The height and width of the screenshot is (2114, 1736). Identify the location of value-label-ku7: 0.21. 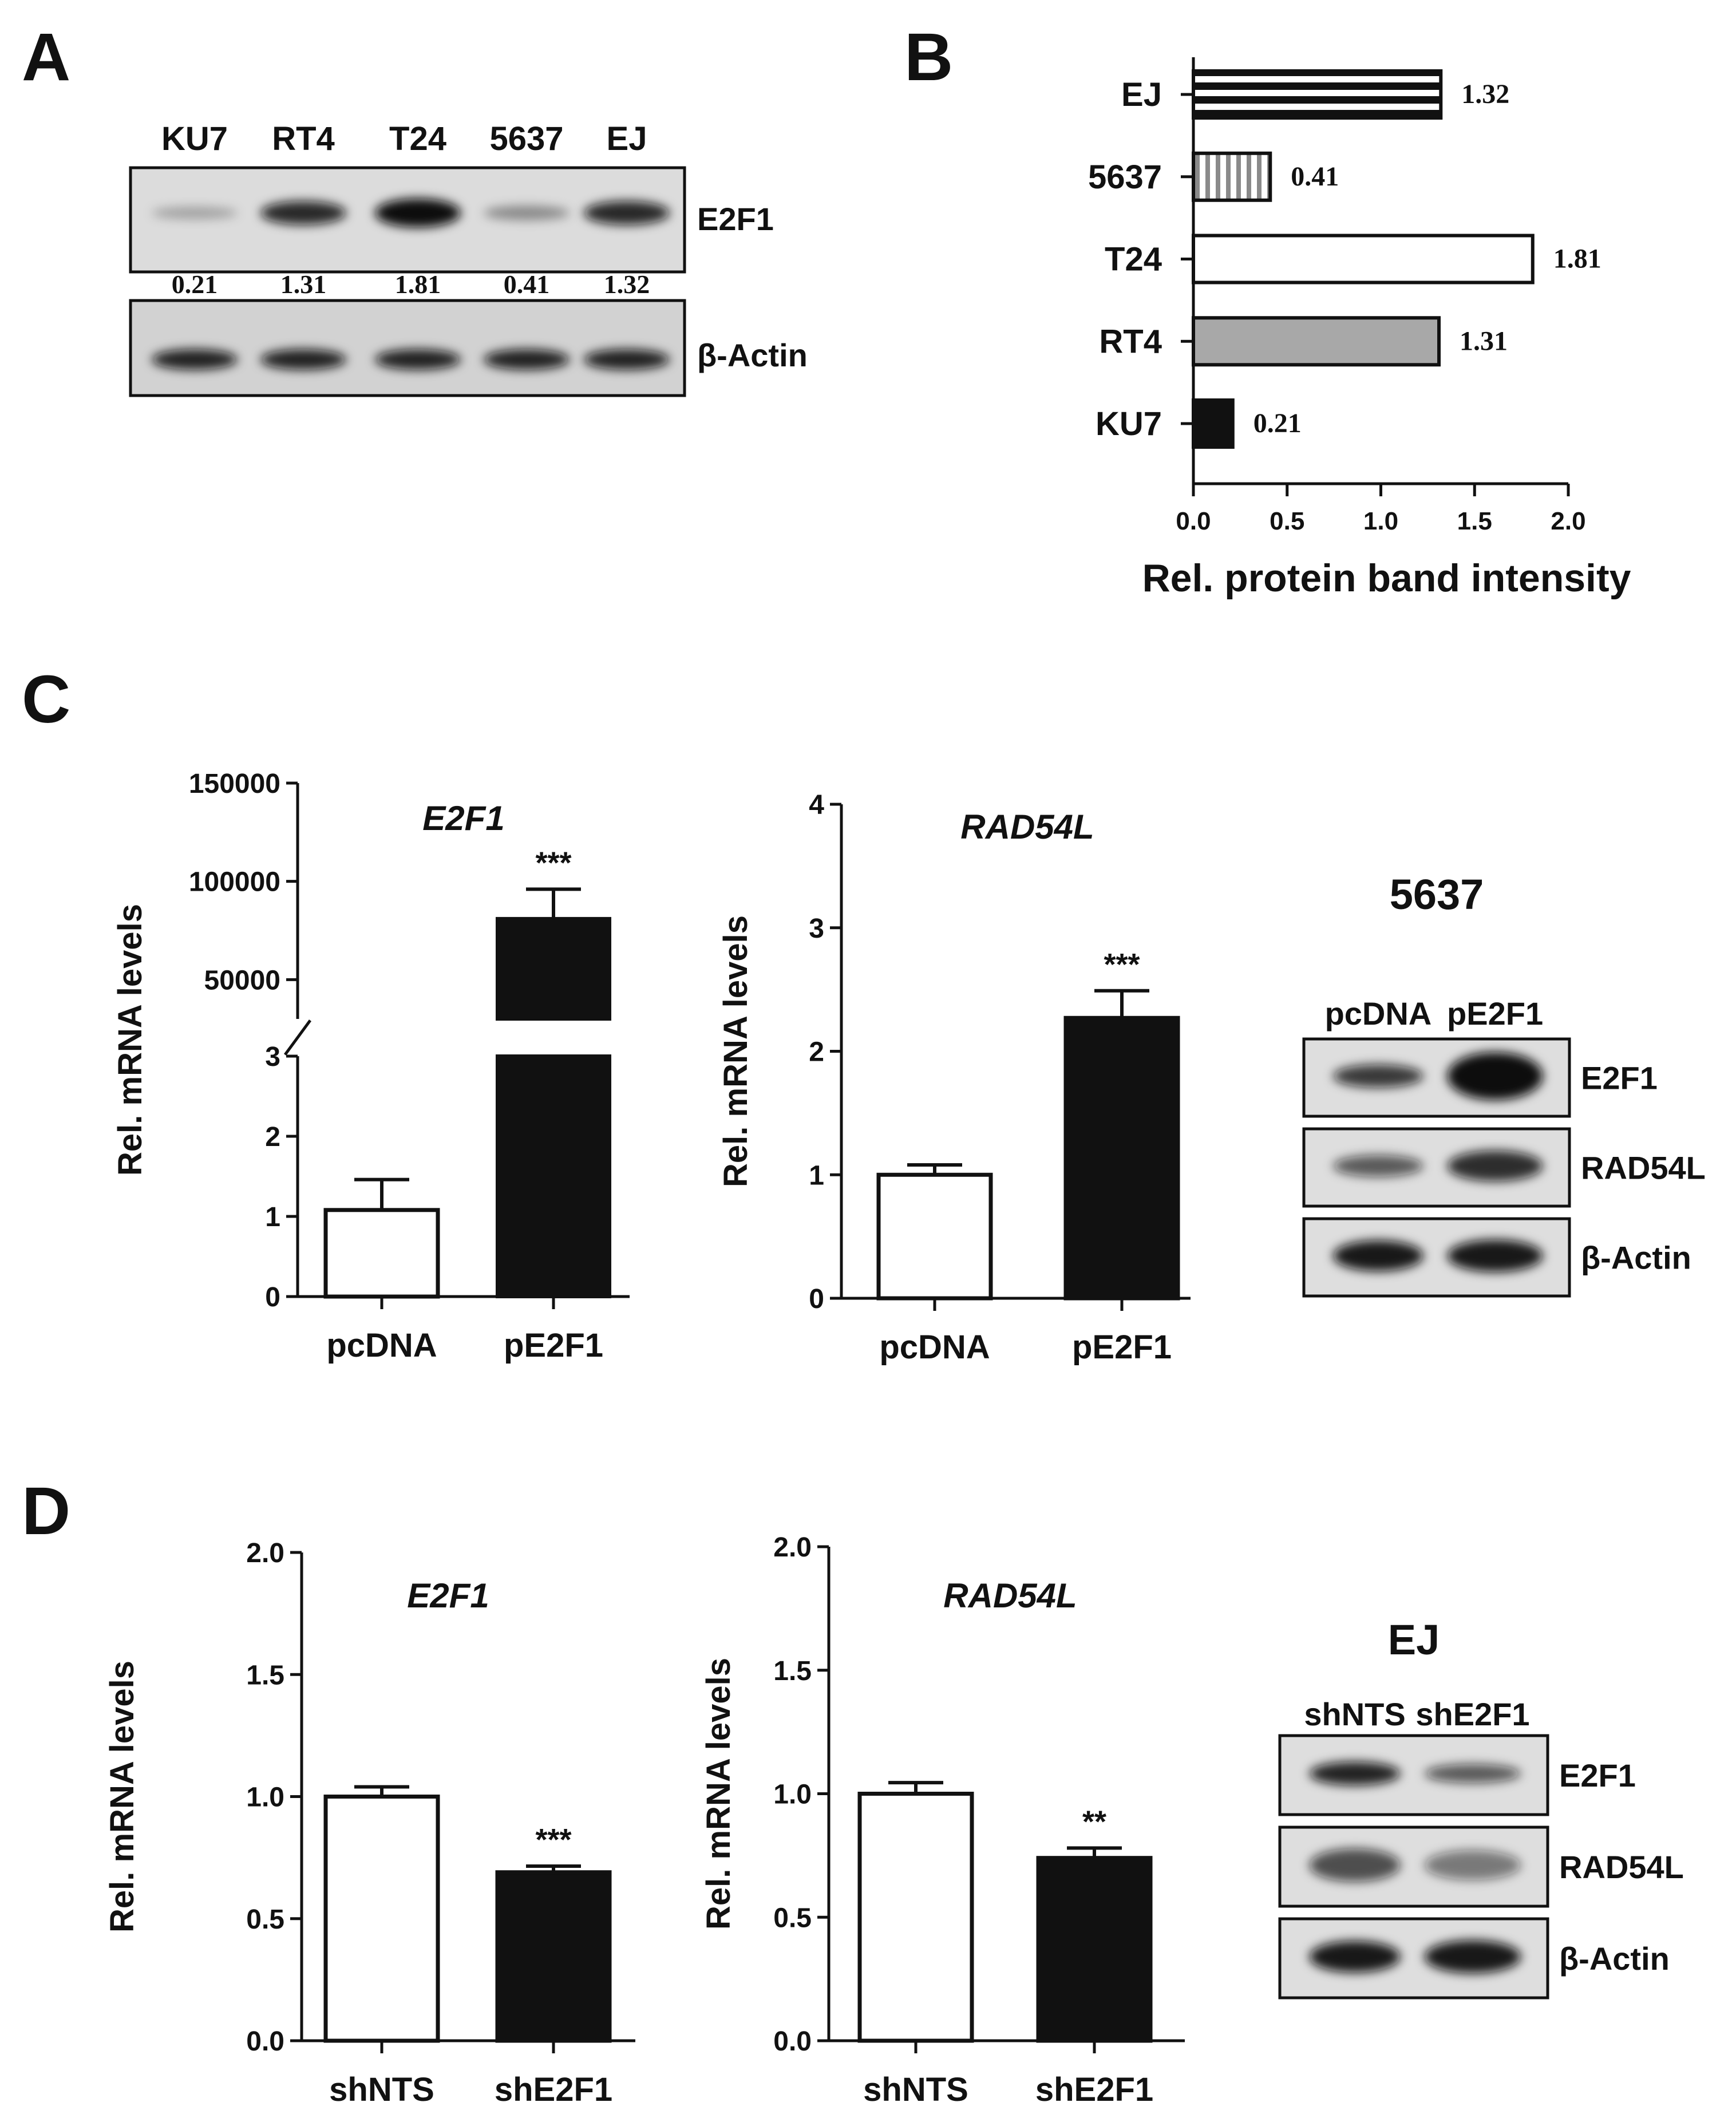
(1277, 423).